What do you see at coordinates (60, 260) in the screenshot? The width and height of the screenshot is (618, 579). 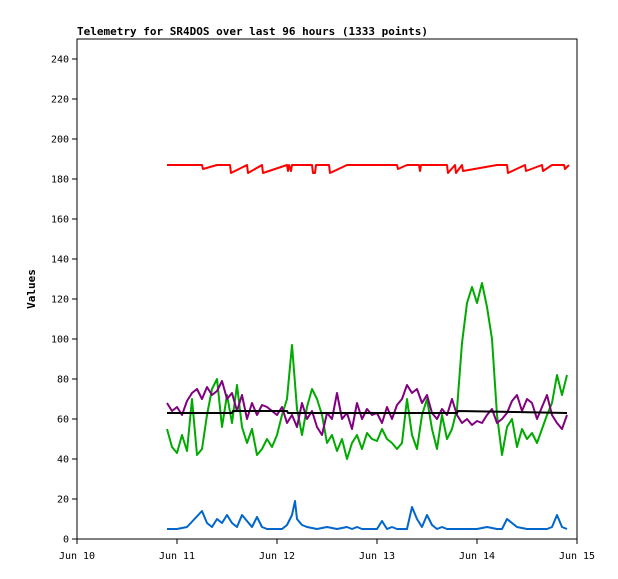 I see `y-tick-label: 140` at bounding box center [60, 260].